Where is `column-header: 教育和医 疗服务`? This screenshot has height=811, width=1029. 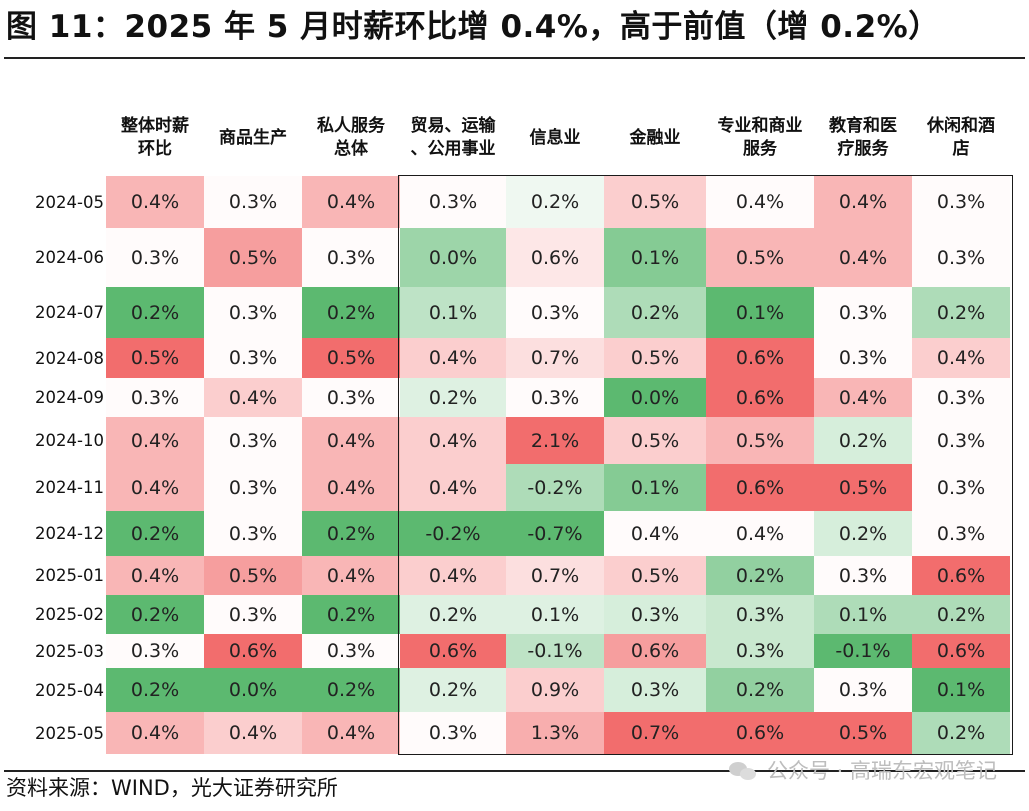 column-header: 教育和医 疗服务 is located at coordinates (863, 138).